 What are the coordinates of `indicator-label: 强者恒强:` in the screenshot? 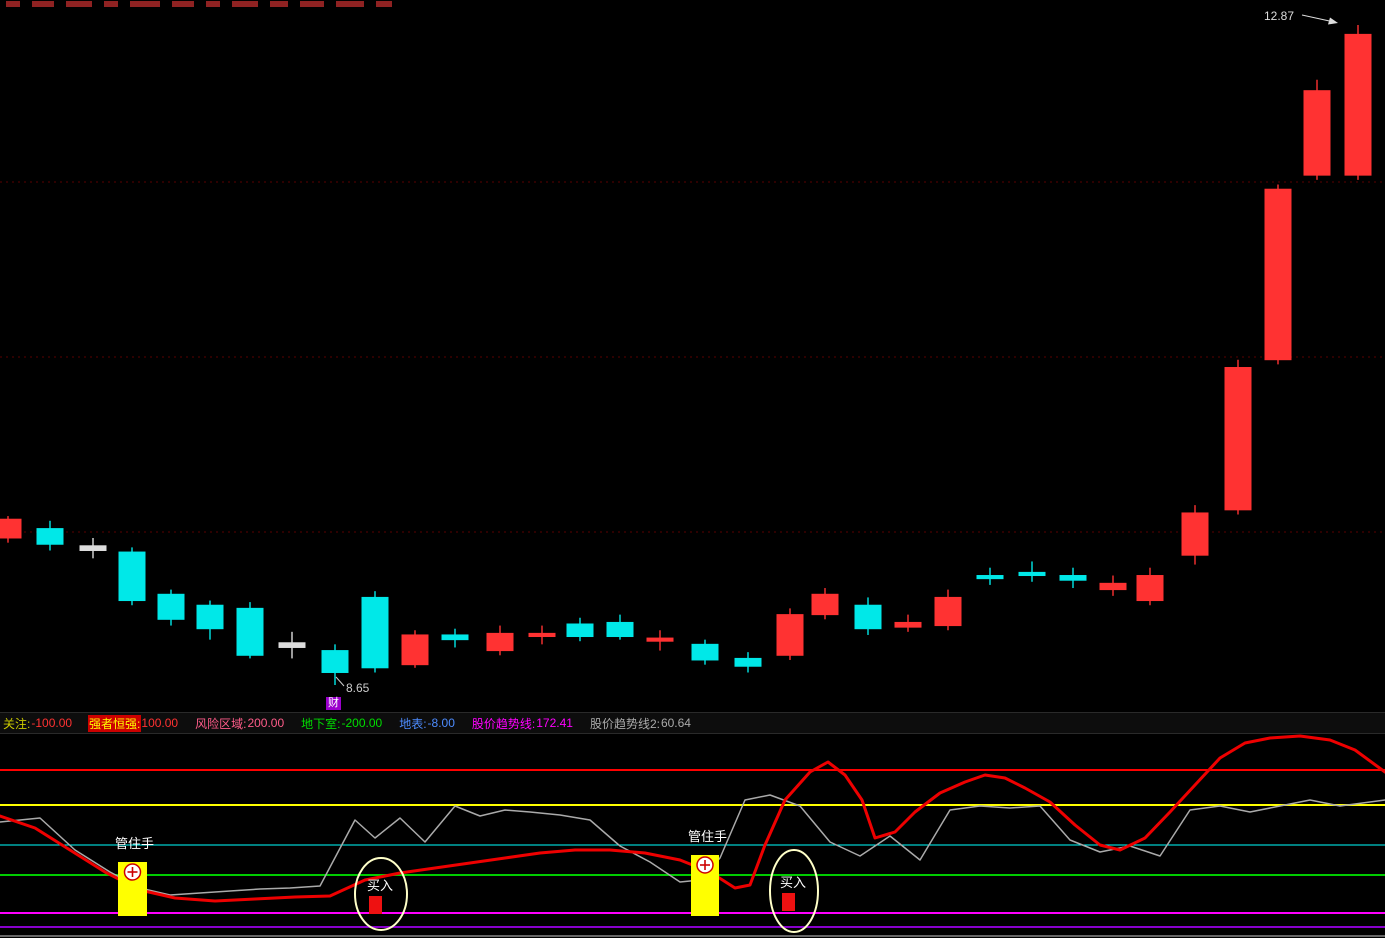 It's located at (115, 723).